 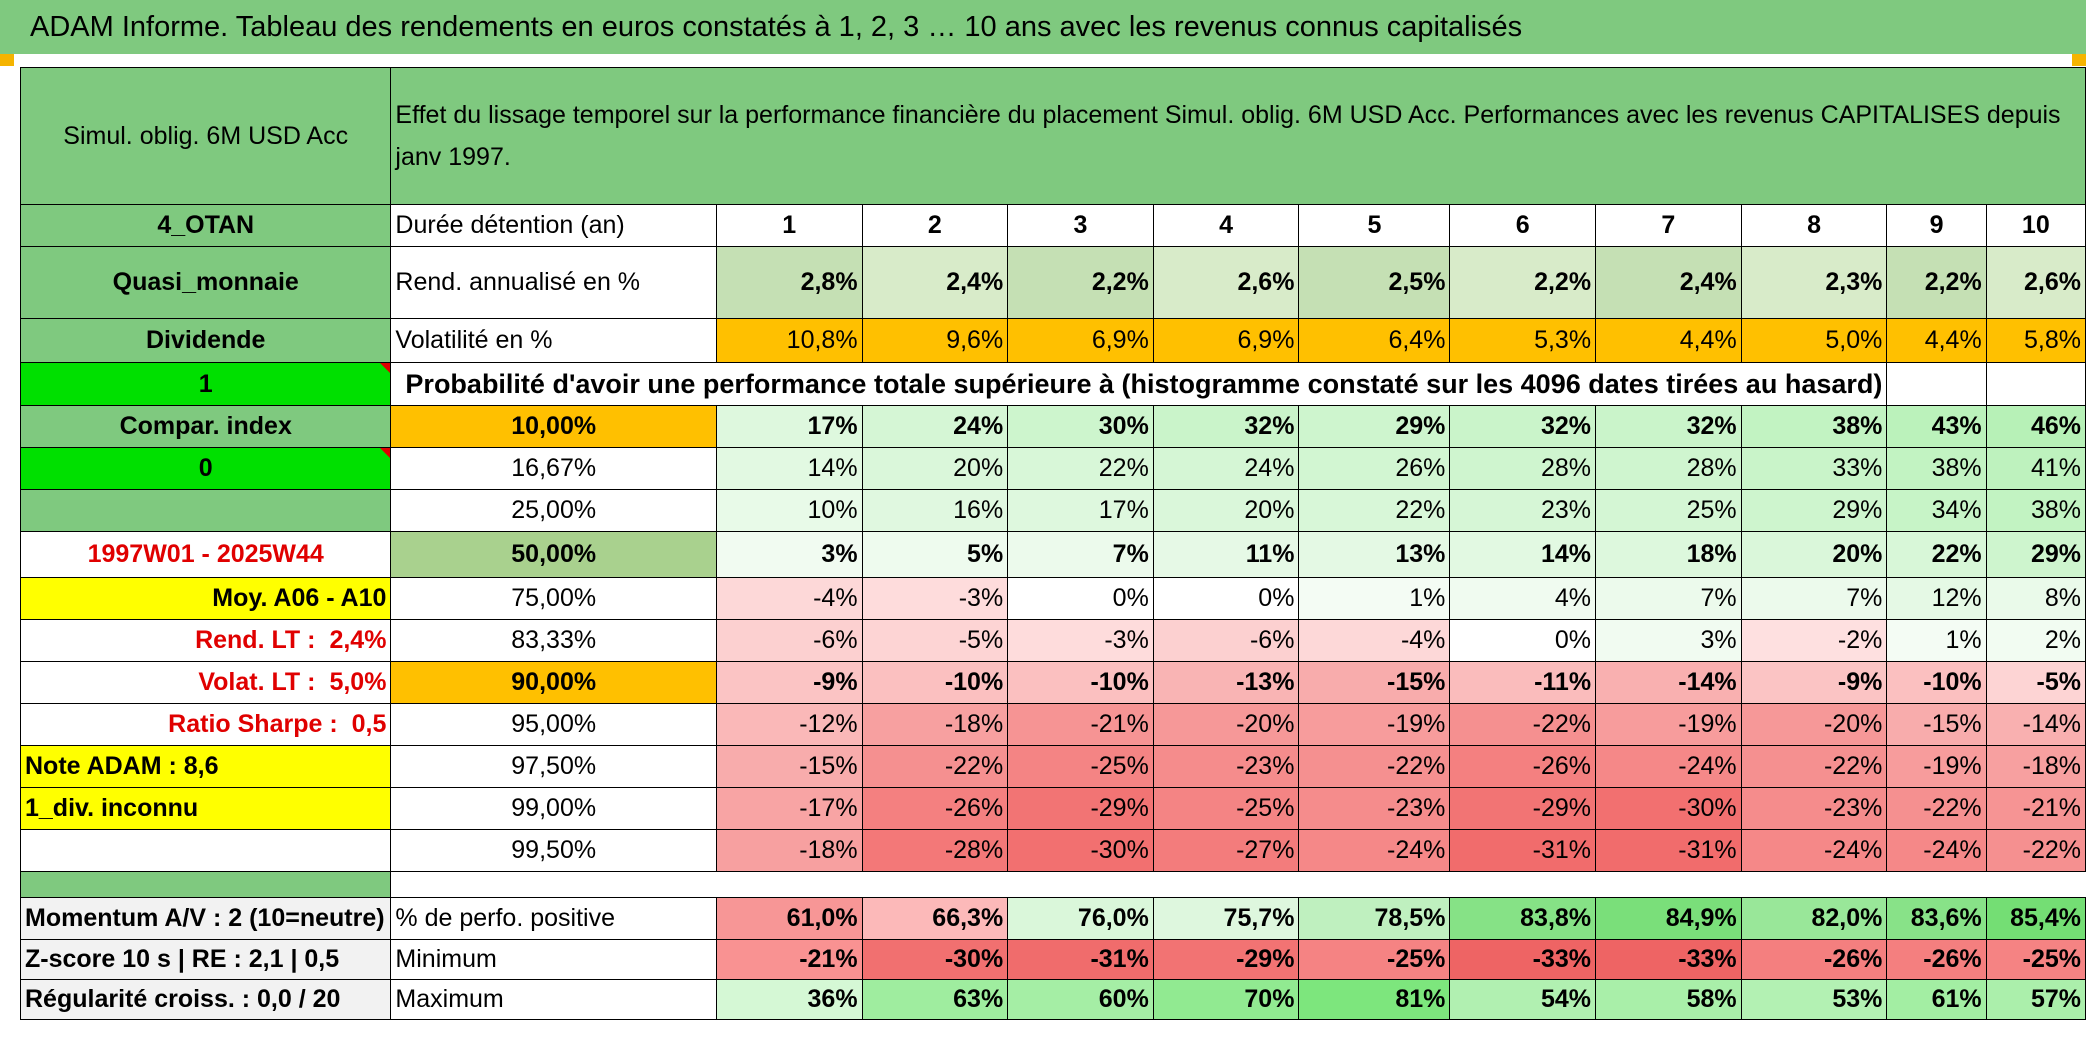 I want to click on note-adam-cell: Note ADAM : 8,6, so click(x=205, y=766).